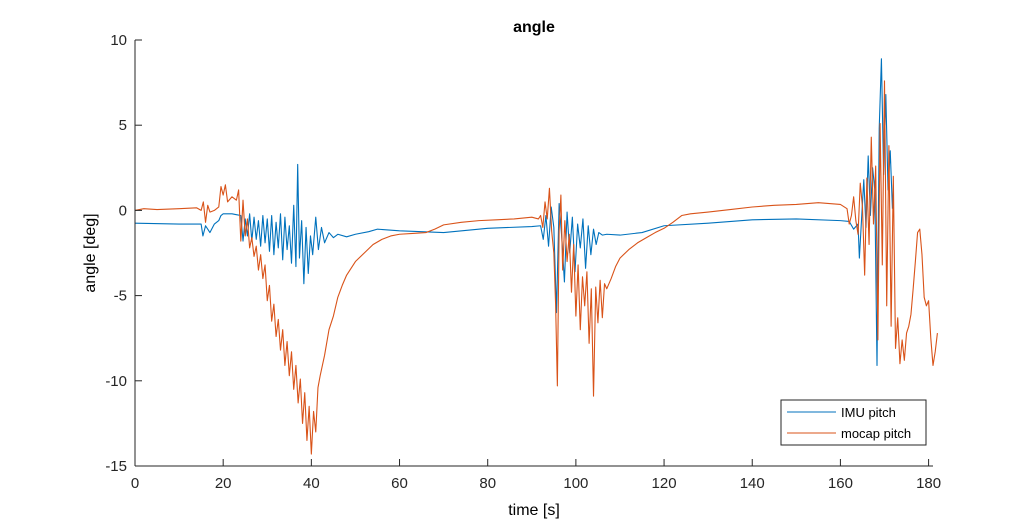 The width and height of the screenshot is (1033, 525). I want to click on y-ticks: -15 -10 -5 0 5 10, so click(123, 253).